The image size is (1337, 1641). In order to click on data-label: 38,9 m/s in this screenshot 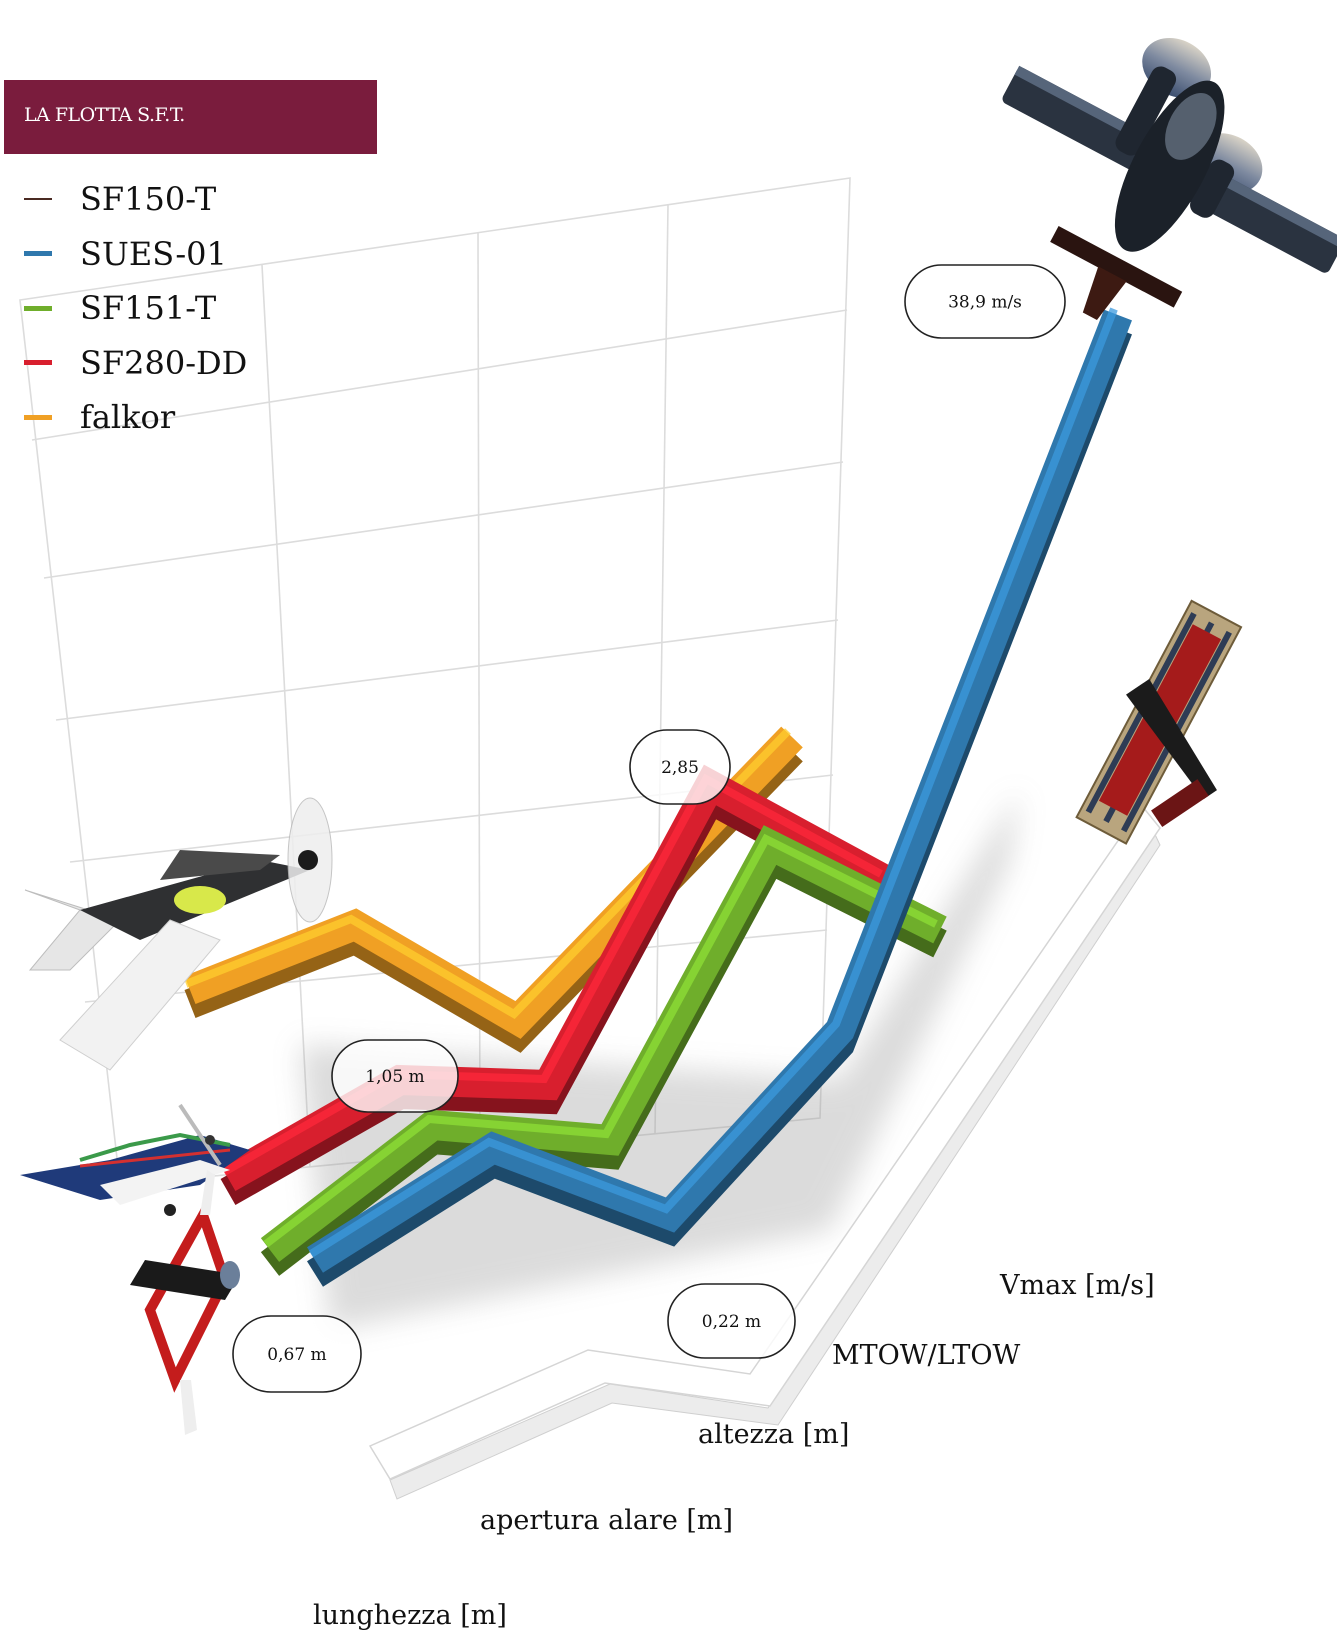, I will do `click(985, 301)`.